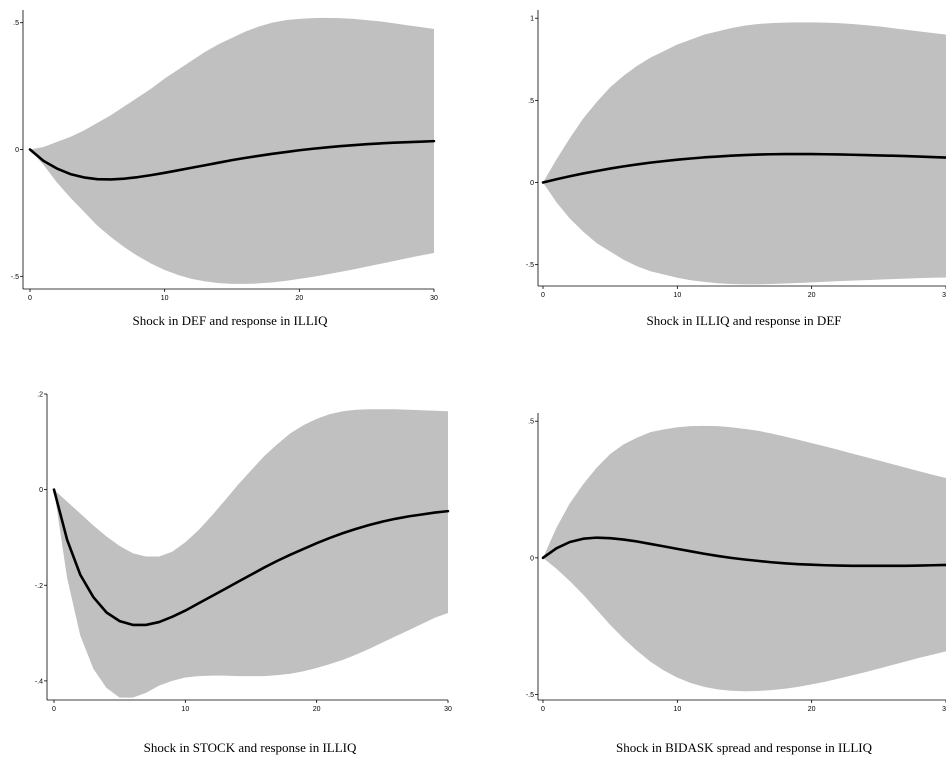 The image size is (946, 761). I want to click on y-tick-label: -.4, so click(39, 681).